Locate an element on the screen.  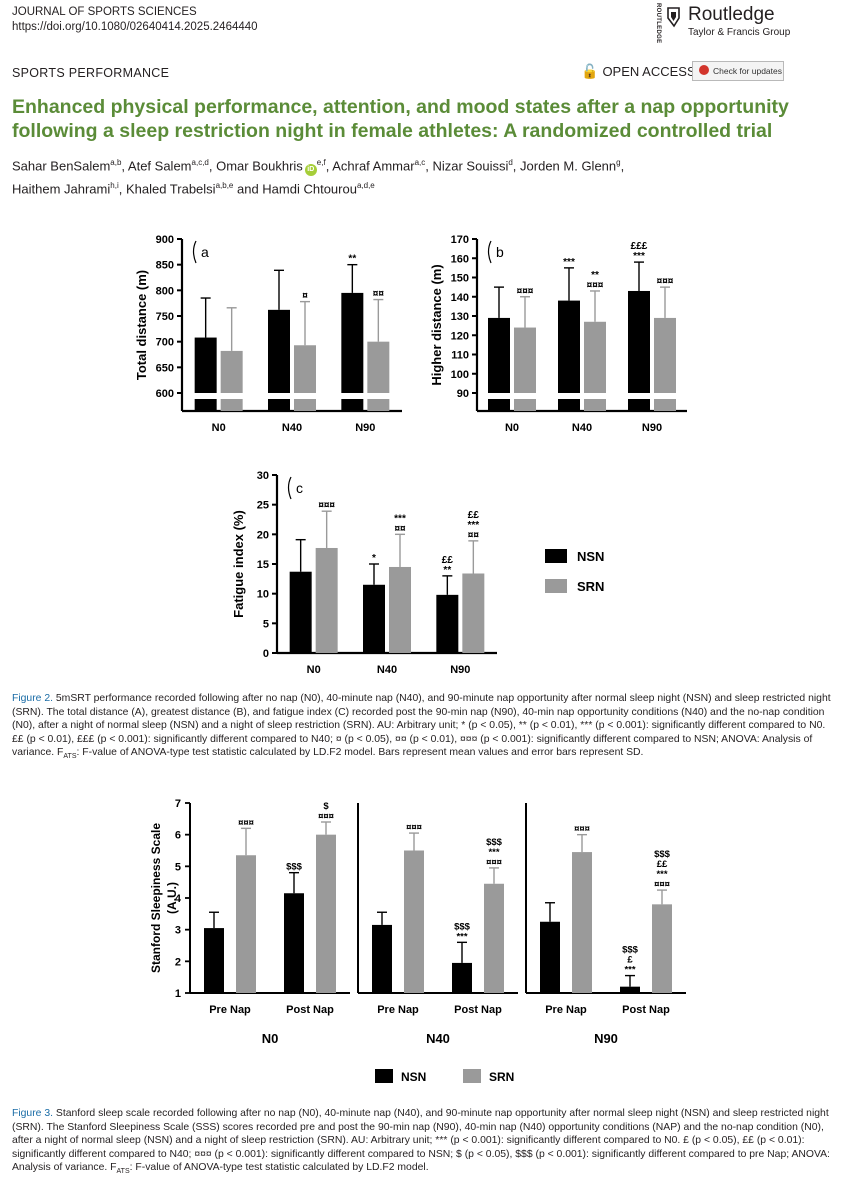
group-label: N90 is located at coordinates (606, 1038).